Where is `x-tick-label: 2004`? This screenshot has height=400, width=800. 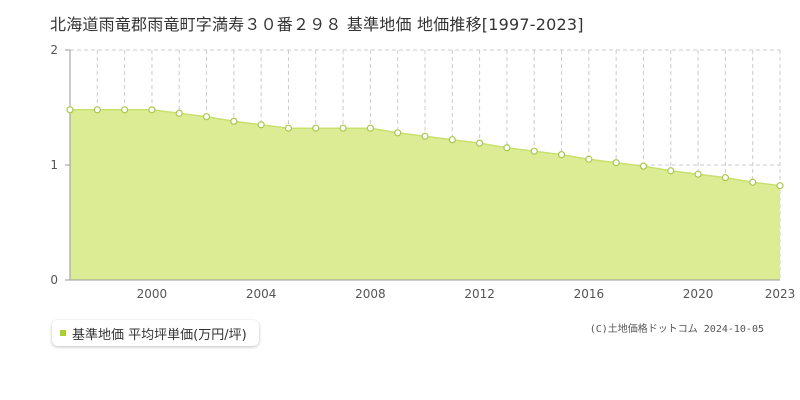
x-tick-label: 2004 is located at coordinates (261, 294).